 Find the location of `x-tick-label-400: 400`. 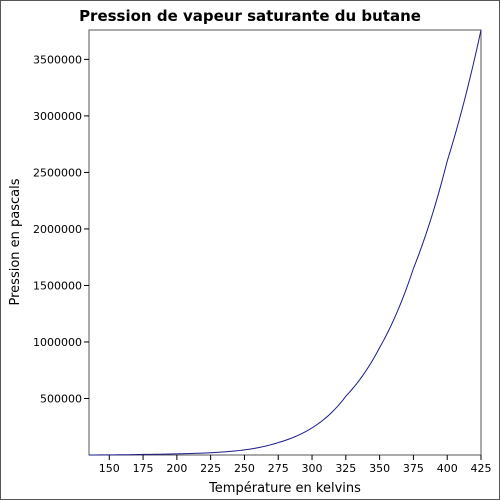

x-tick-label-400: 400 is located at coordinates (447, 468).